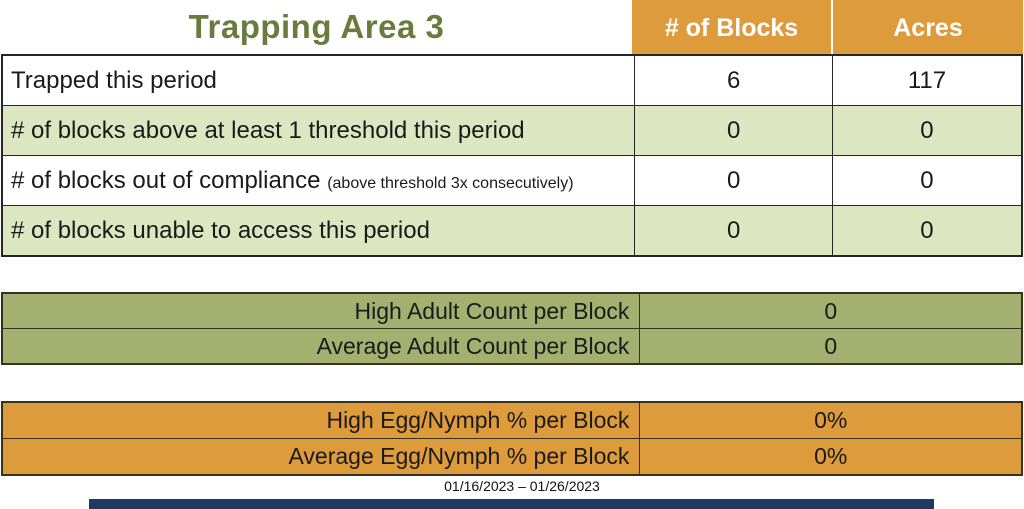  Describe the element at coordinates (733, 80) in the screenshot. I see `blocks-value: 6` at that location.